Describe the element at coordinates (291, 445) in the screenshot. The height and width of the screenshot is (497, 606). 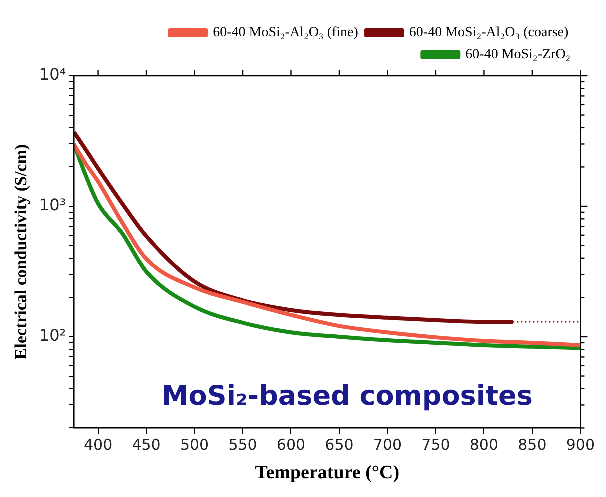
I see `x-tick-label: 600` at that location.